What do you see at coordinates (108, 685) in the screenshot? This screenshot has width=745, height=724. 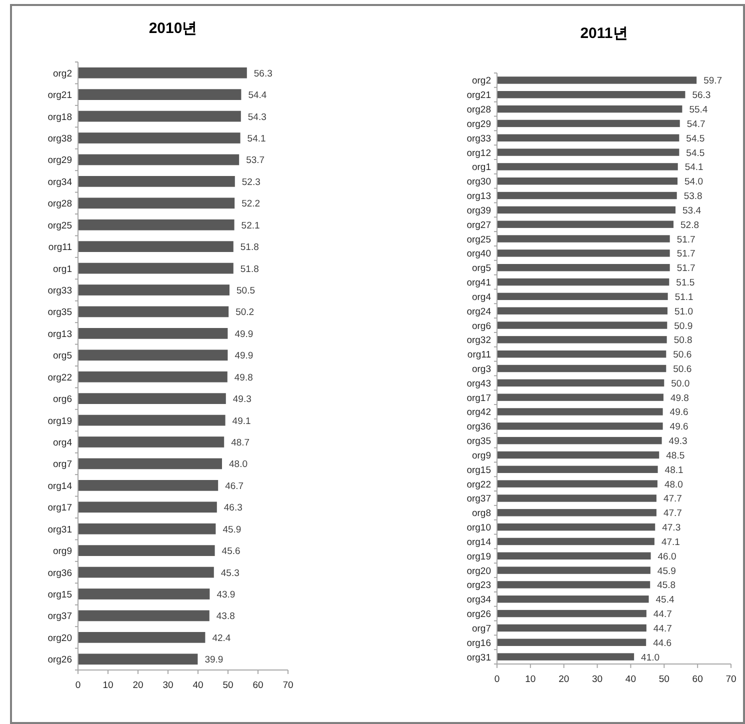 I see `x-tick-label: 10` at bounding box center [108, 685].